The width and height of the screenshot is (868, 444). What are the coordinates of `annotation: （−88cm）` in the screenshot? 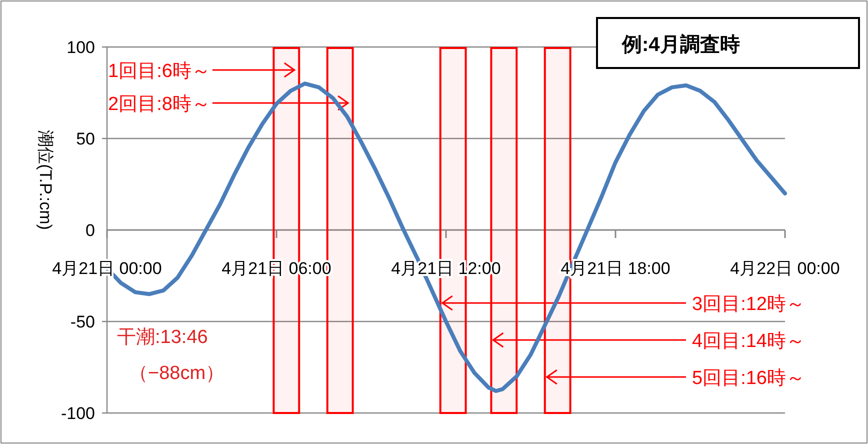 It's located at (177, 373).